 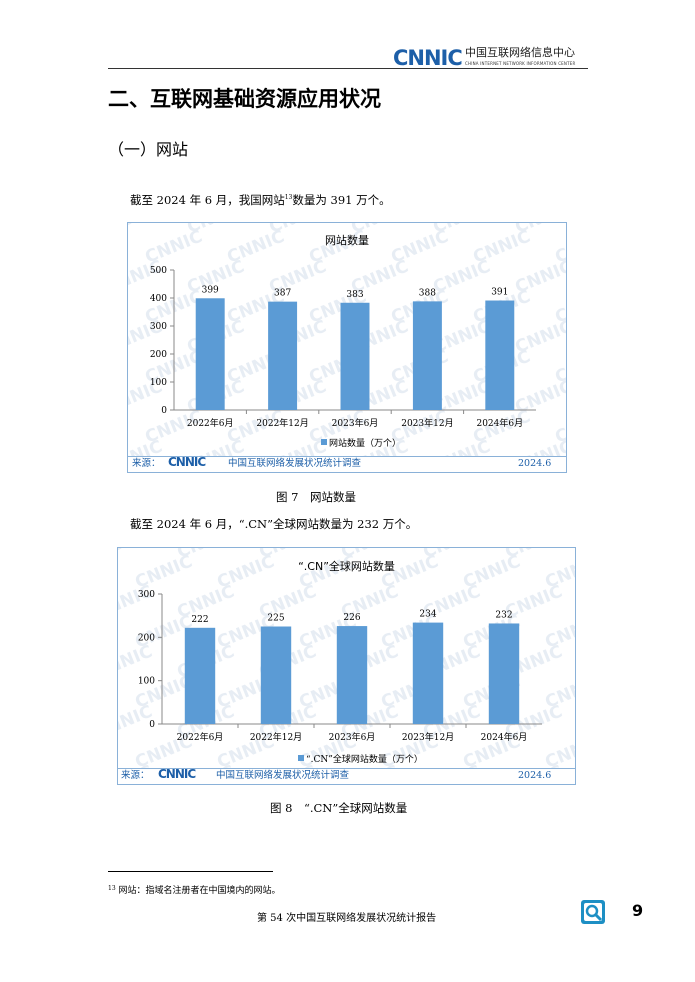 What do you see at coordinates (244, 99) in the screenshot?
I see `section-title: 二、互联网基础资源应用状况` at bounding box center [244, 99].